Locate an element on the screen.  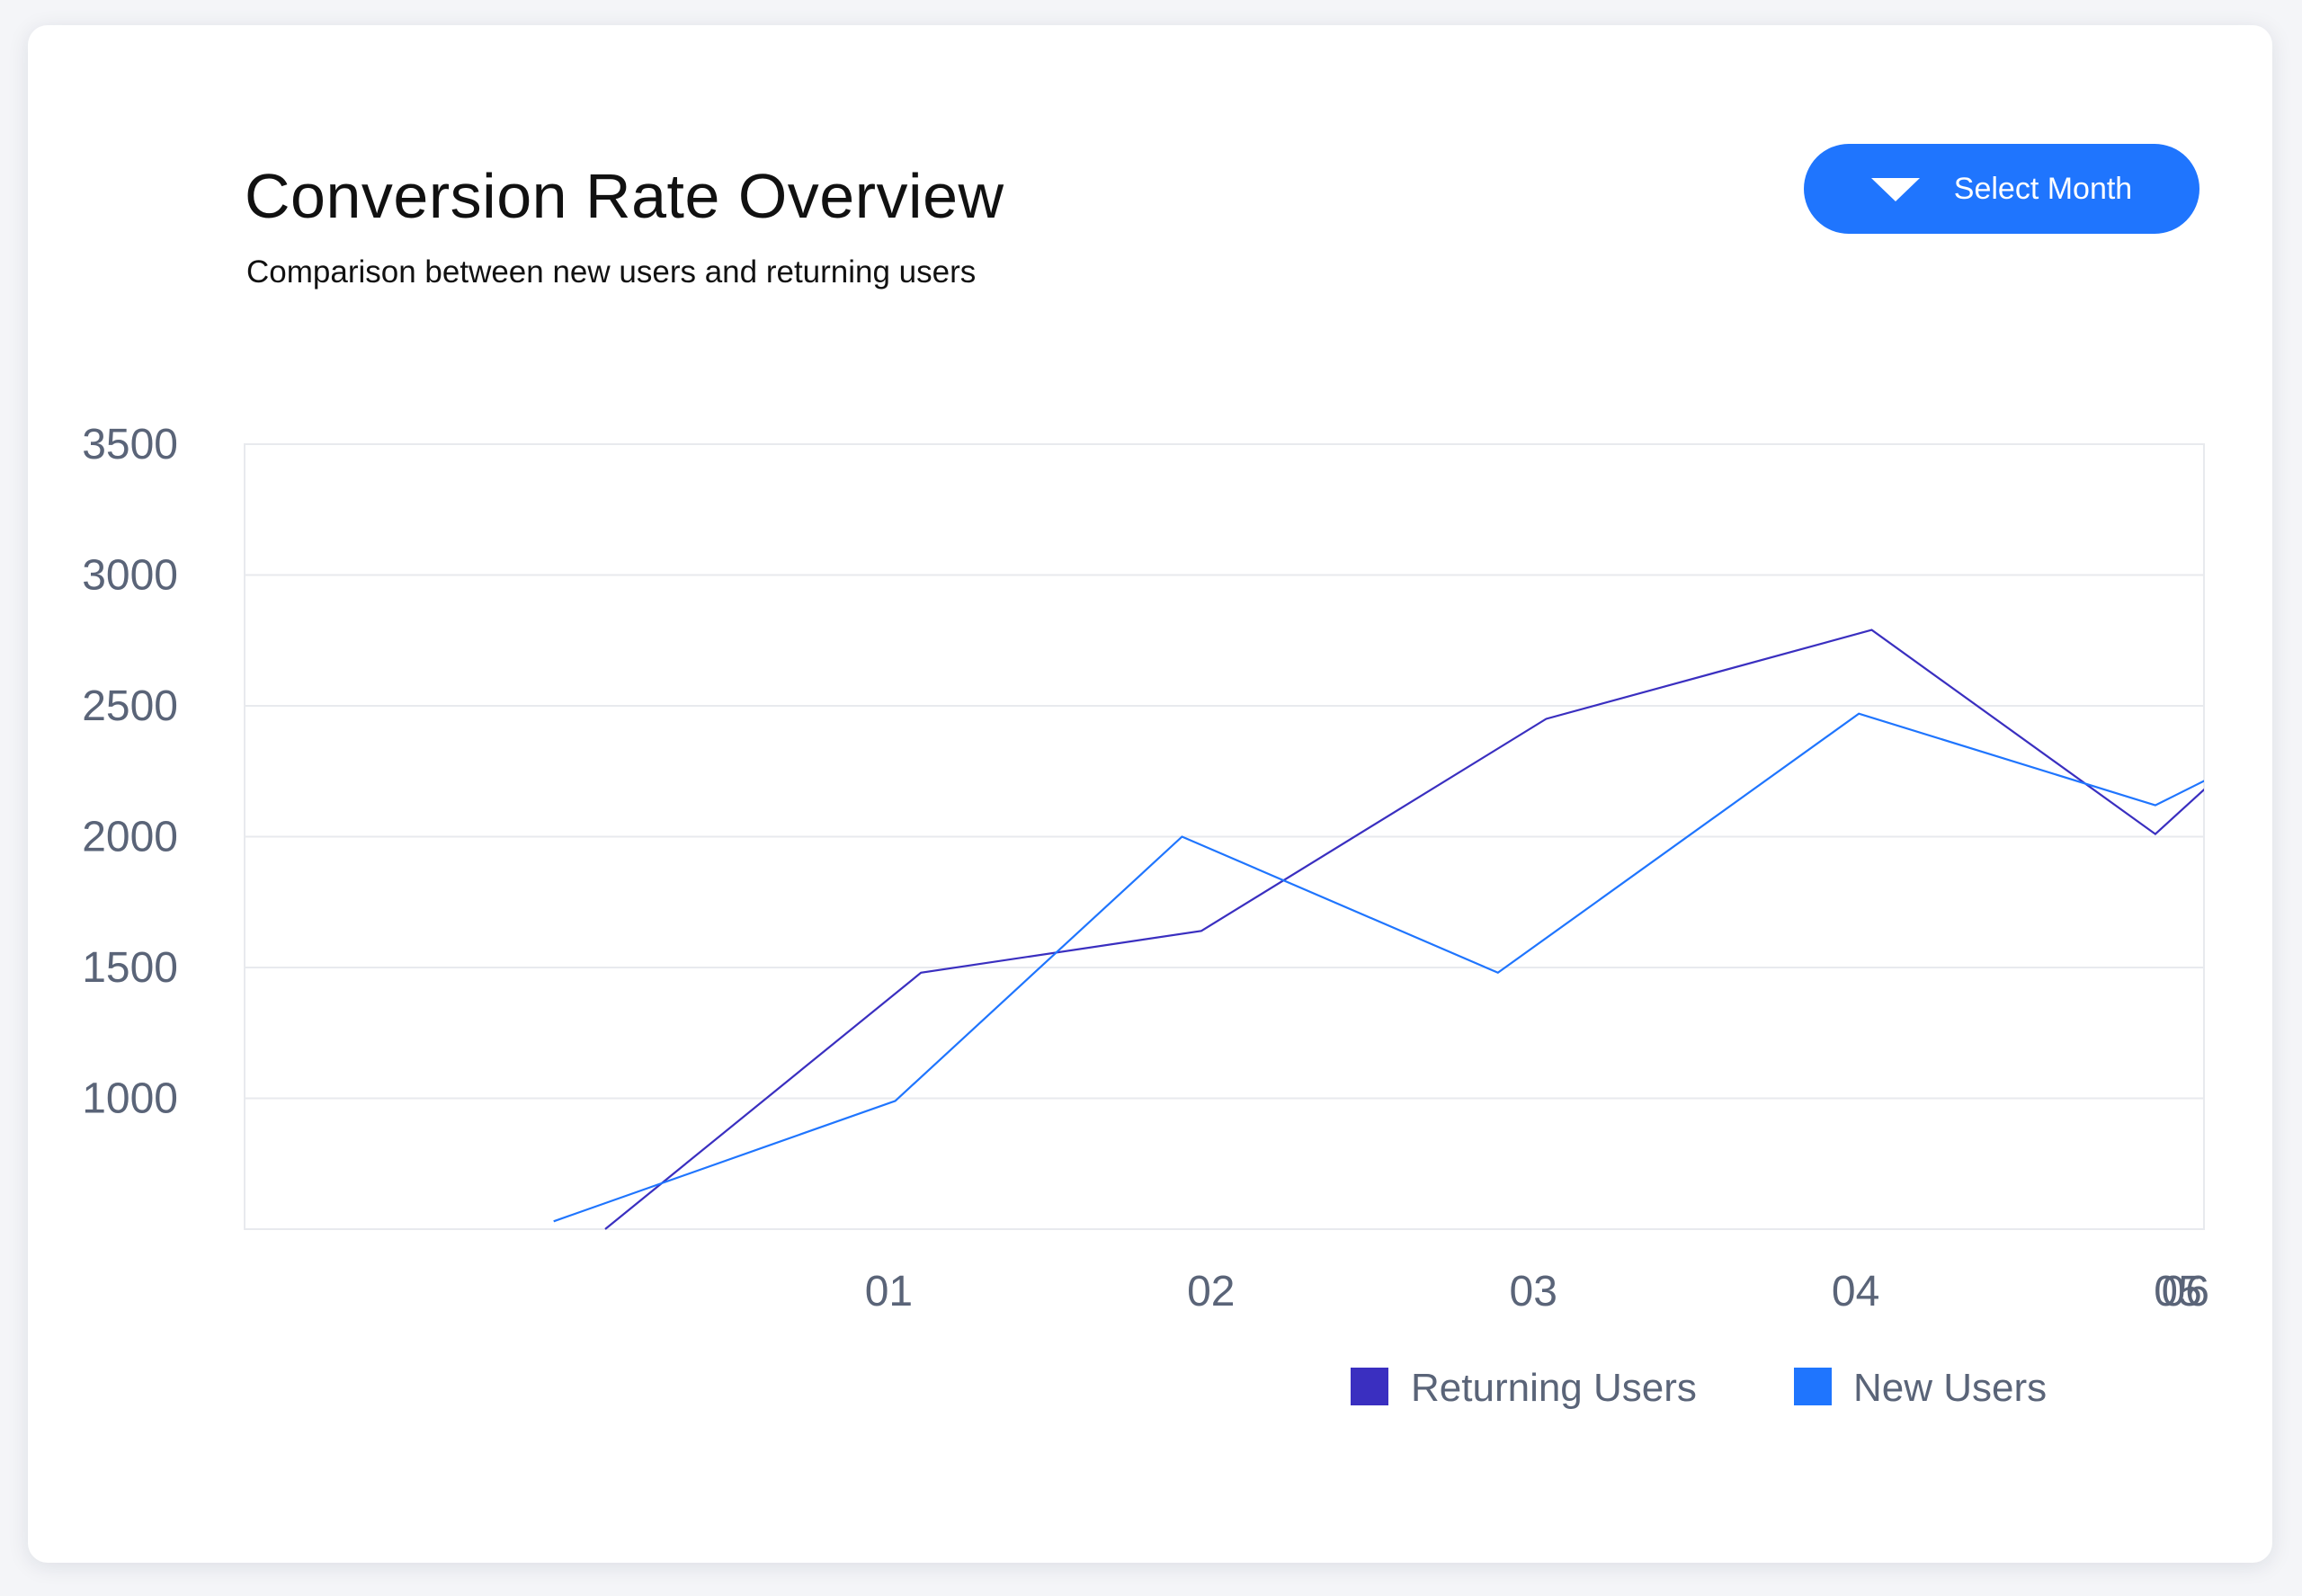
y-tick-label: 1500 is located at coordinates (130, 968).